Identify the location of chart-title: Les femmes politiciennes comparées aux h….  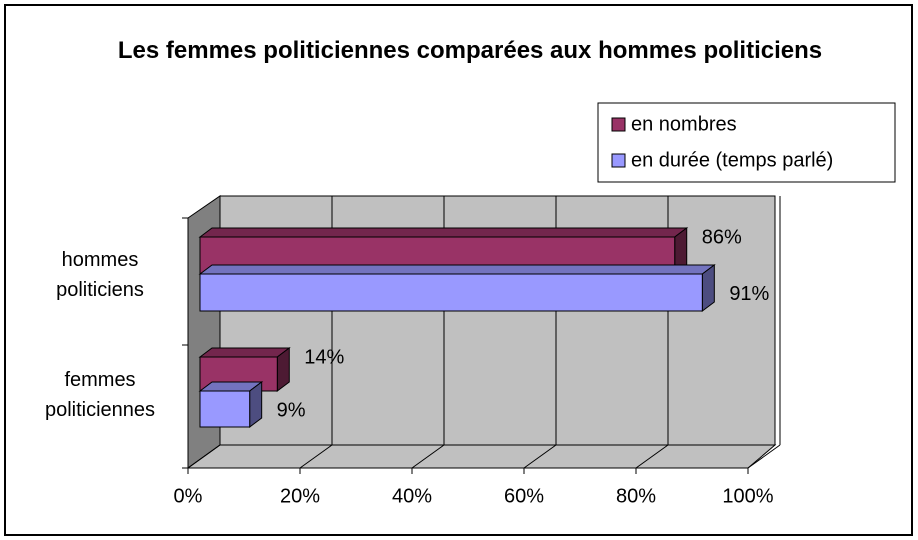
(470, 50).